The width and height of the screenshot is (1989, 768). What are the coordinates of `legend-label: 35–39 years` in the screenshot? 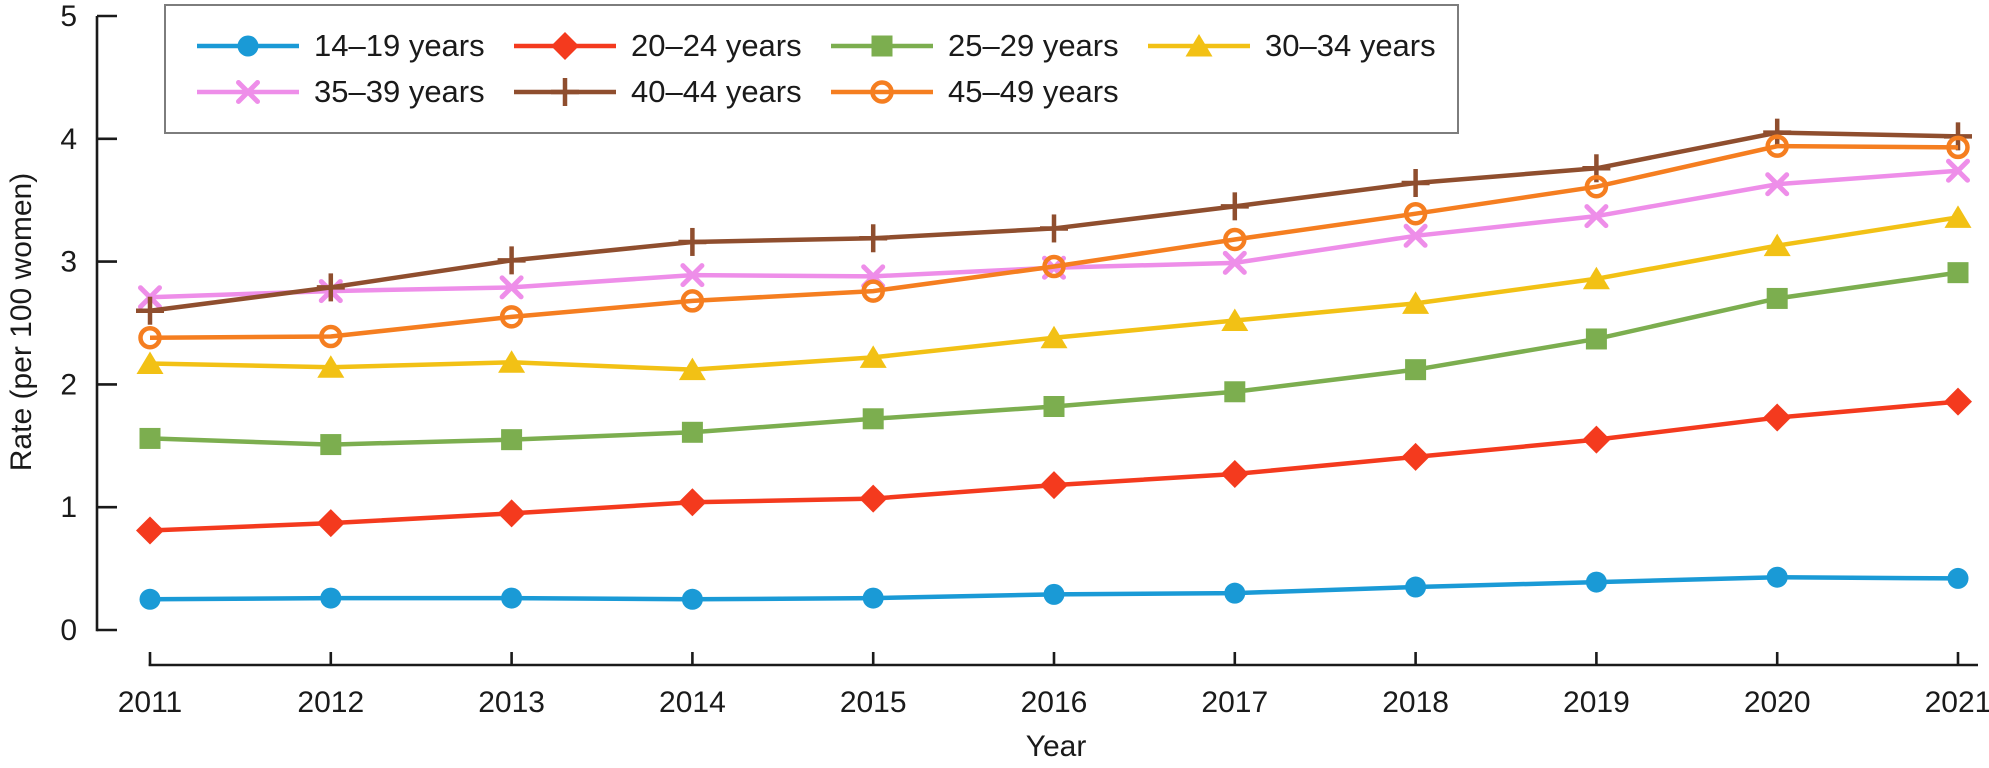 It's located at (399, 91).